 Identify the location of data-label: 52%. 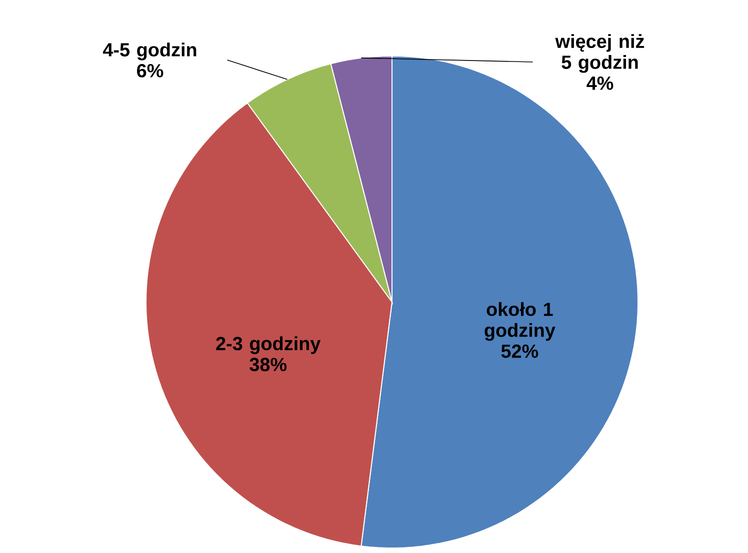
(519, 351).